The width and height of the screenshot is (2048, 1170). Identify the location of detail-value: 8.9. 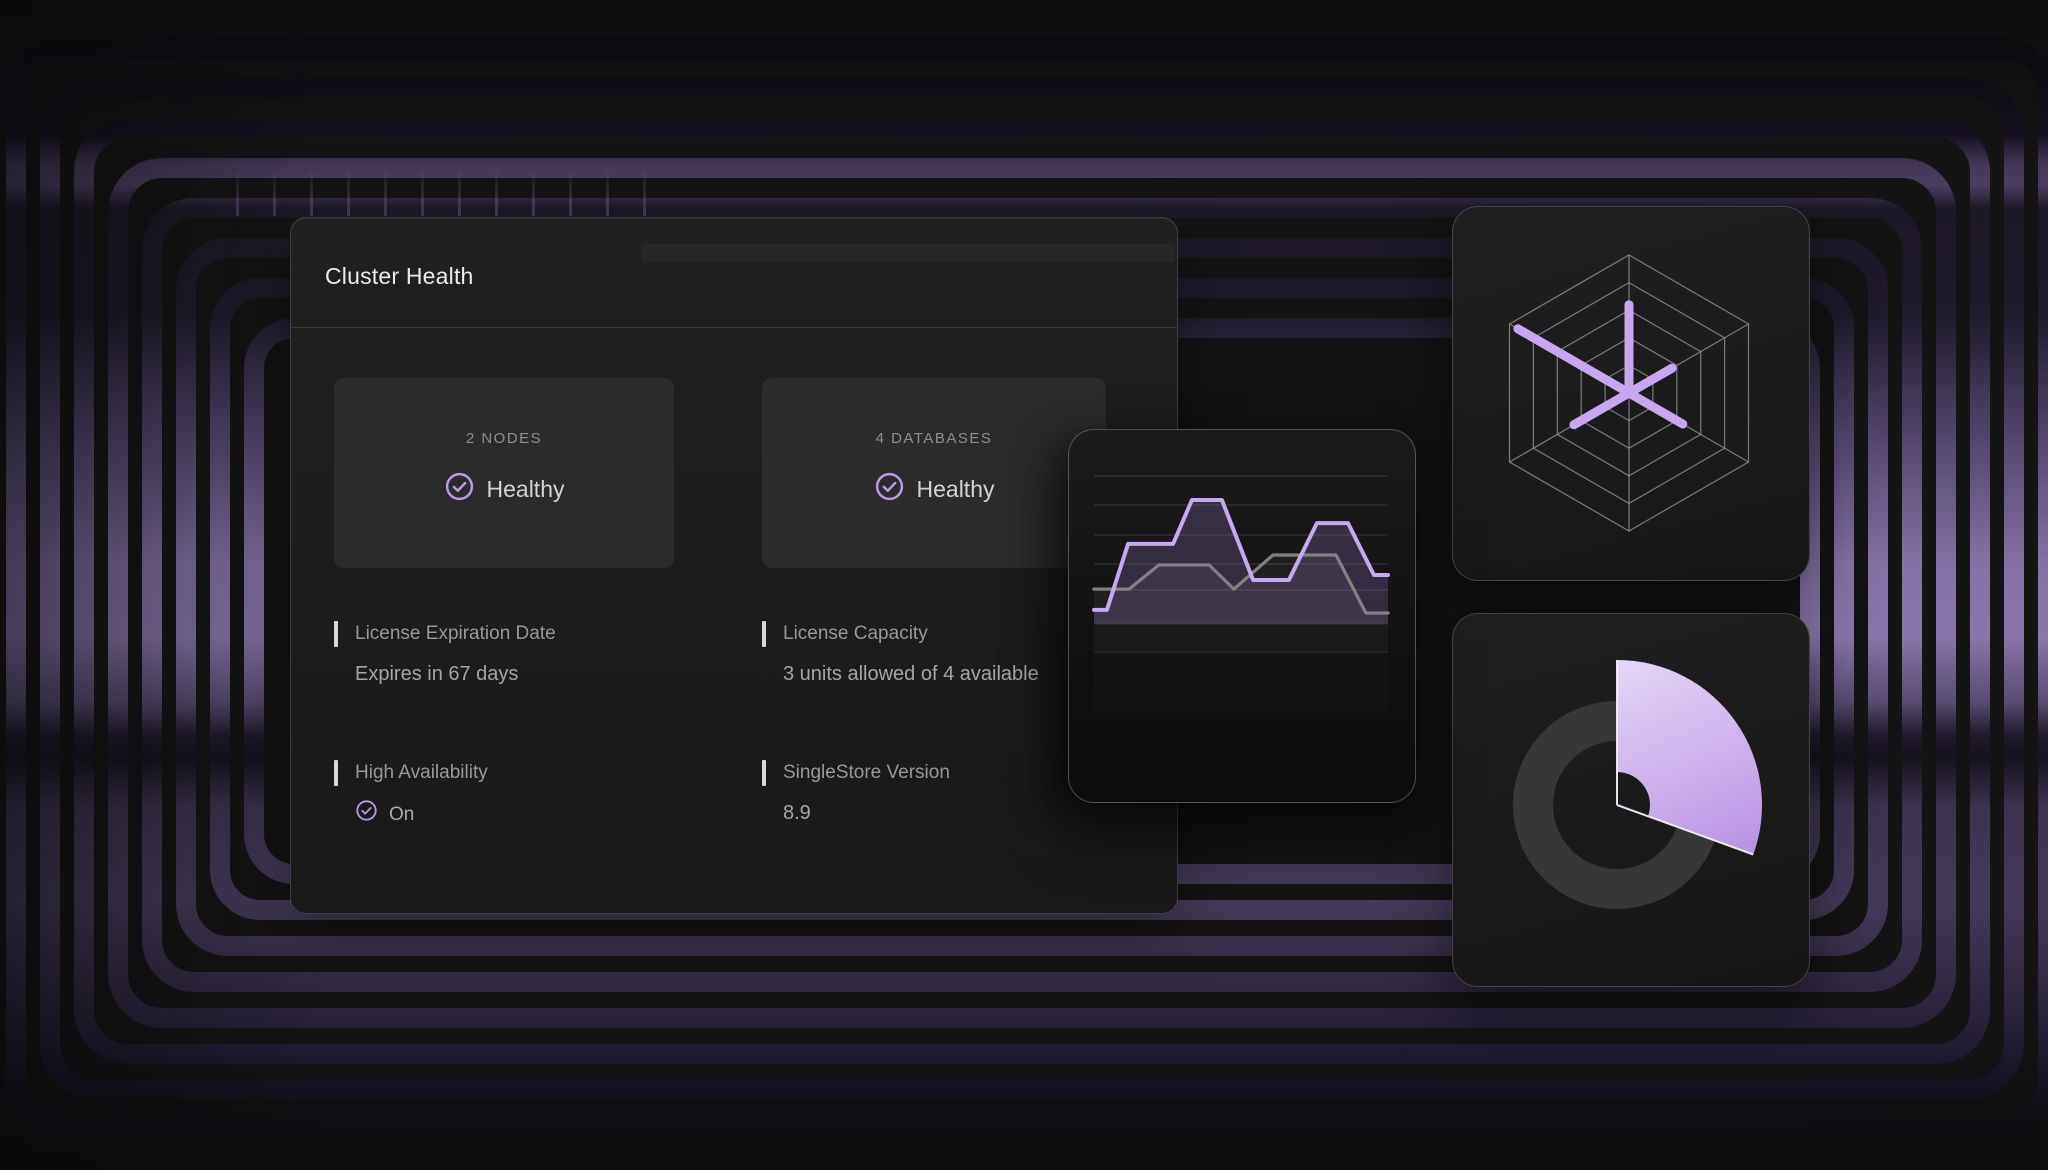
(797, 813).